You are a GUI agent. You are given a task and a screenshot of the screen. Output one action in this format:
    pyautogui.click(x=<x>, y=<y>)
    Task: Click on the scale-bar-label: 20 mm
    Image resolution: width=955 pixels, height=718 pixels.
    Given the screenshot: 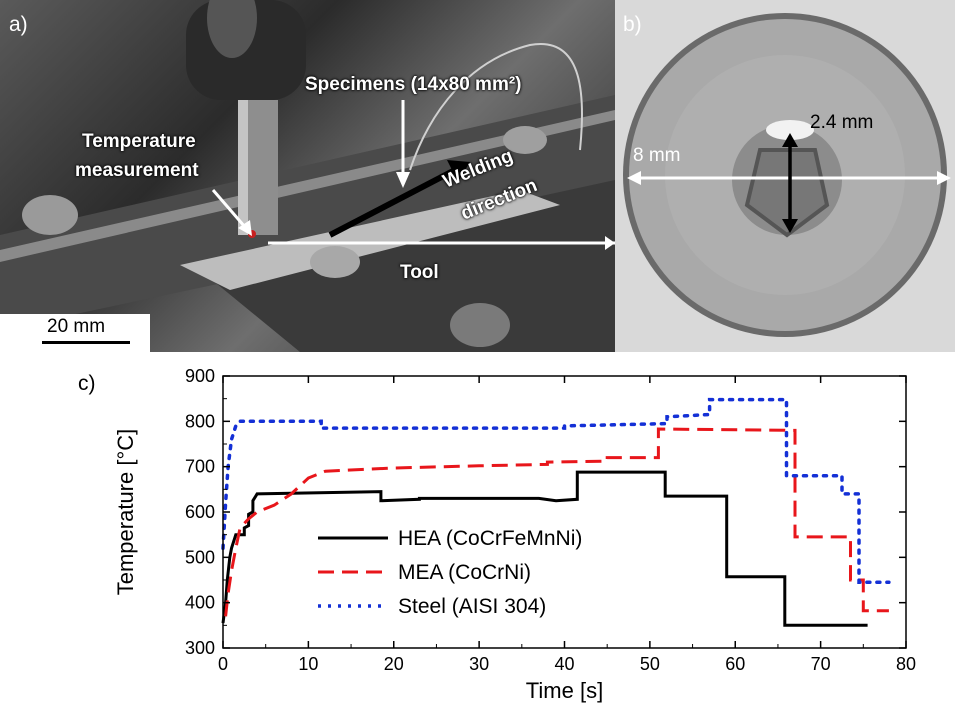 What is the action you would take?
    pyautogui.click(x=76, y=326)
    